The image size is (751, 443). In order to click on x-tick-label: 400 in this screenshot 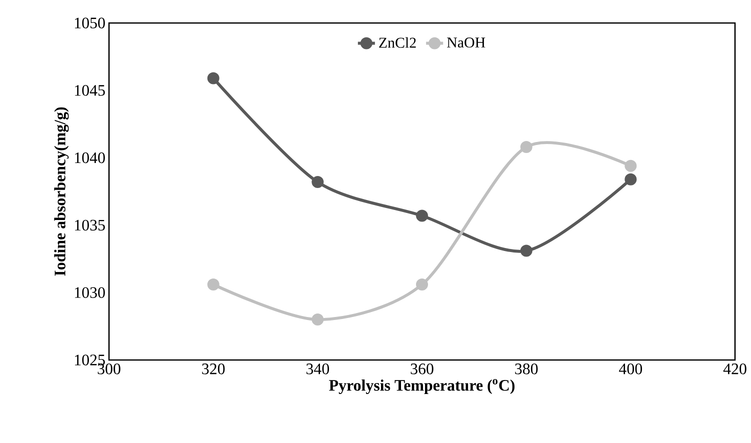, I will do `click(630, 369)`.